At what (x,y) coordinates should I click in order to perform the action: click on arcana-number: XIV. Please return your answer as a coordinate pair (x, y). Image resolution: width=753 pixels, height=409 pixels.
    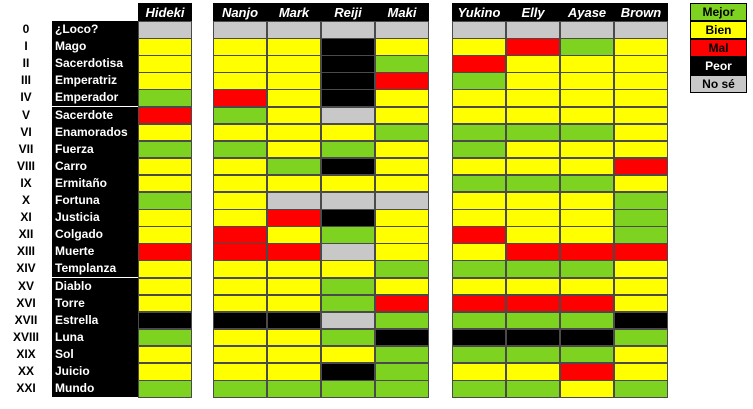
    Looking at the image, I should click on (26, 268).